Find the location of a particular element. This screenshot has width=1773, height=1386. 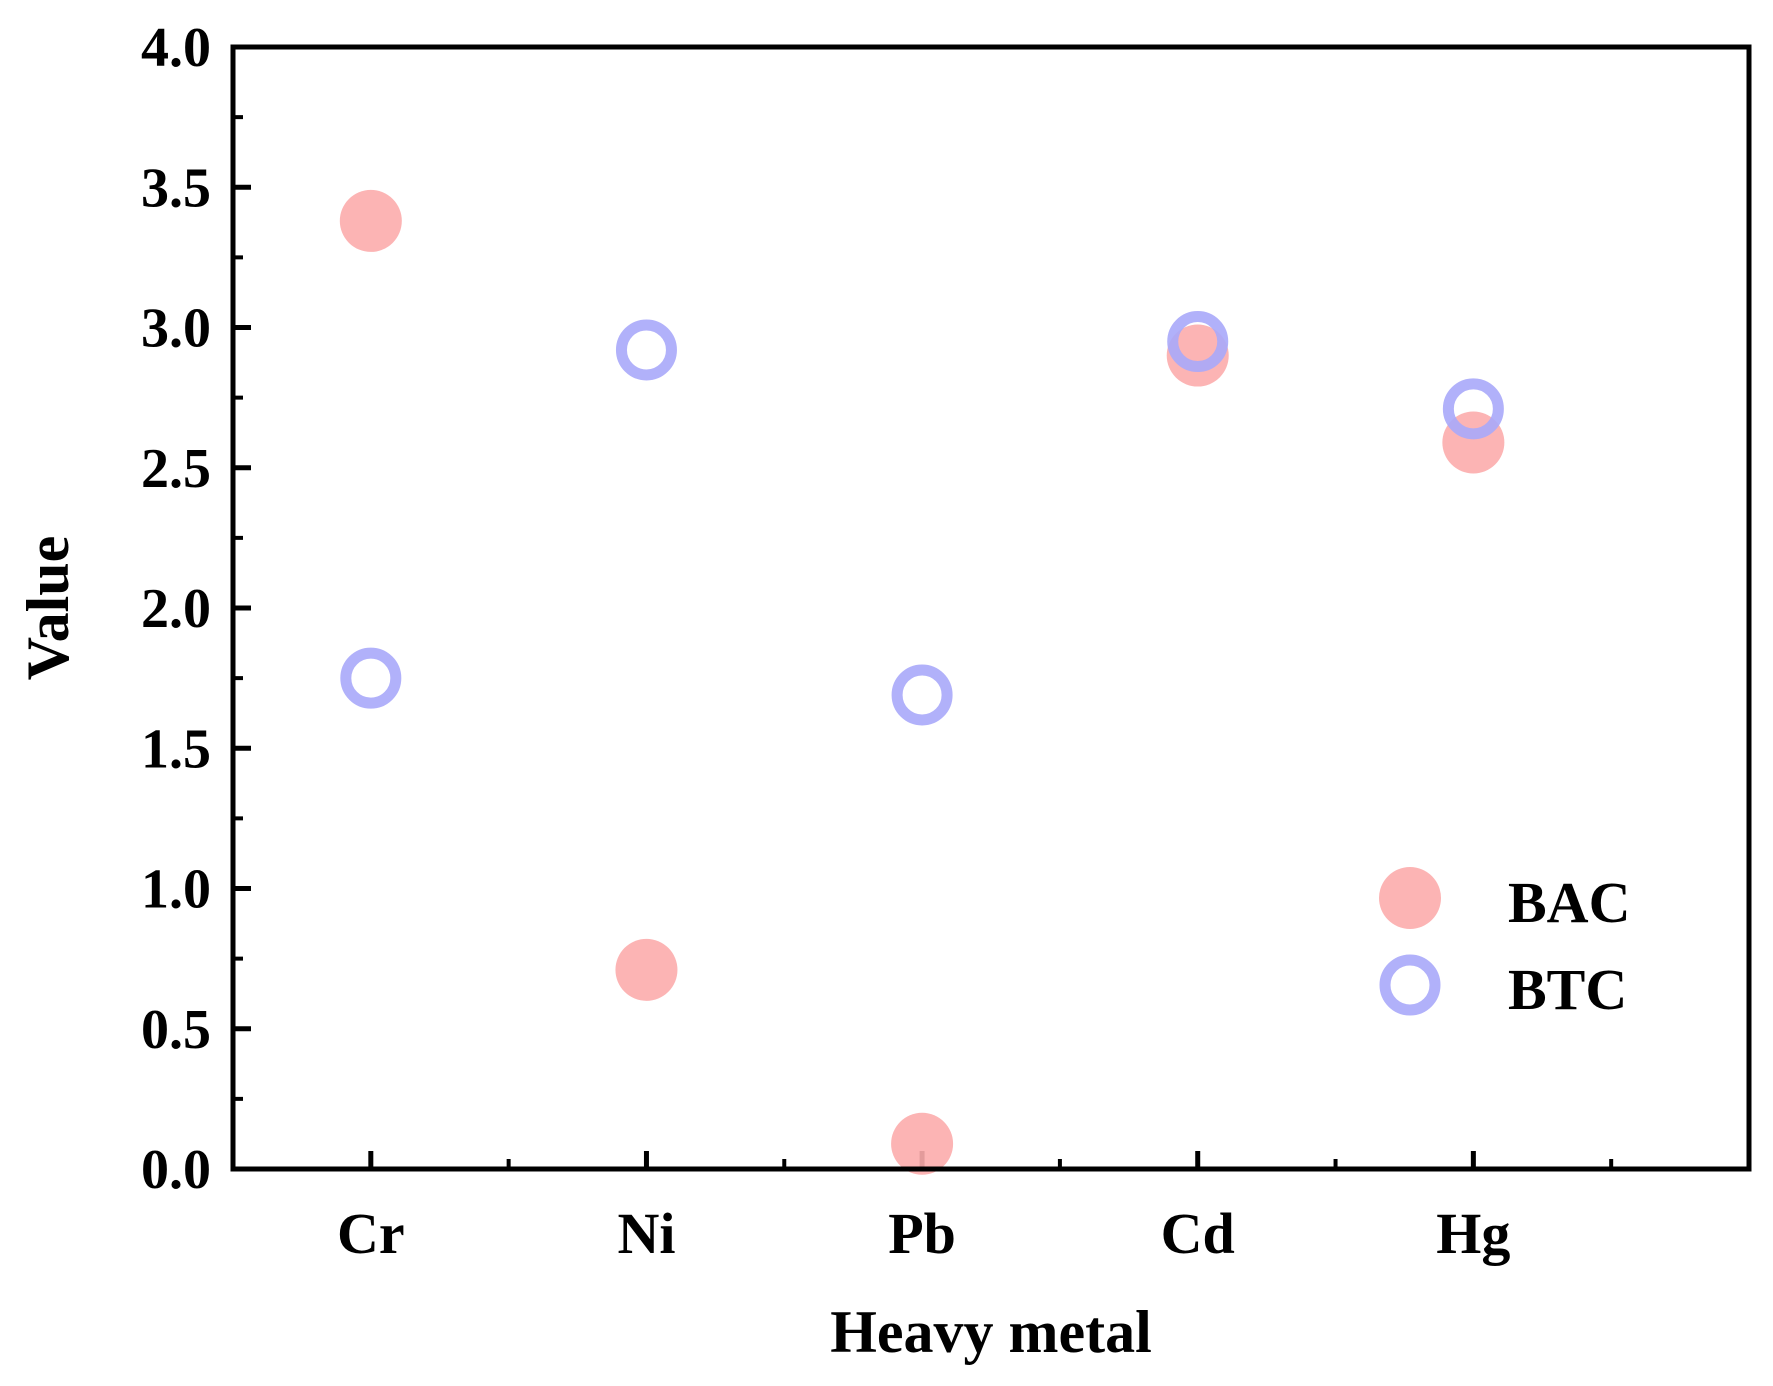

y-axis-label: Value is located at coordinates (48, 608).